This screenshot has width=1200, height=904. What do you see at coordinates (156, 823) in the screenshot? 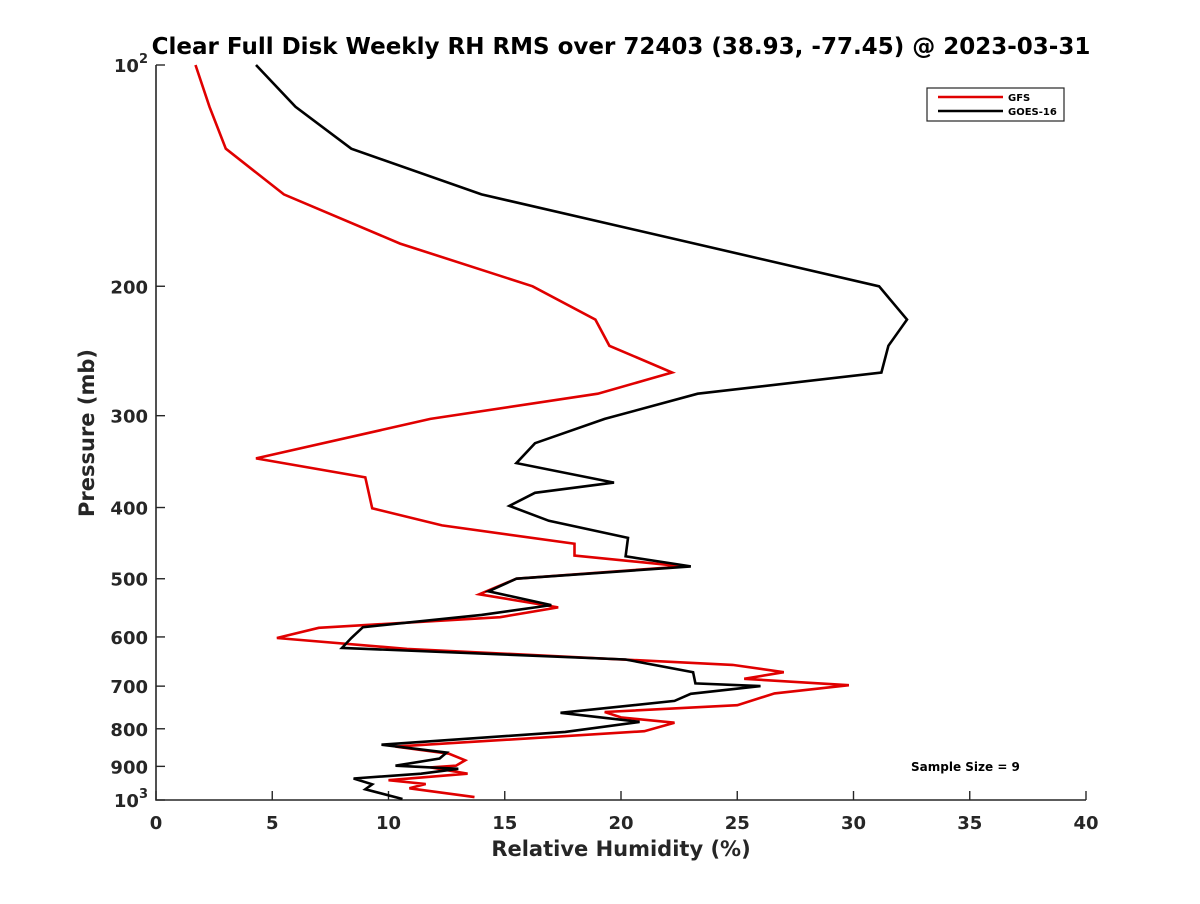
I see `x-tick-label: 0` at bounding box center [156, 823].